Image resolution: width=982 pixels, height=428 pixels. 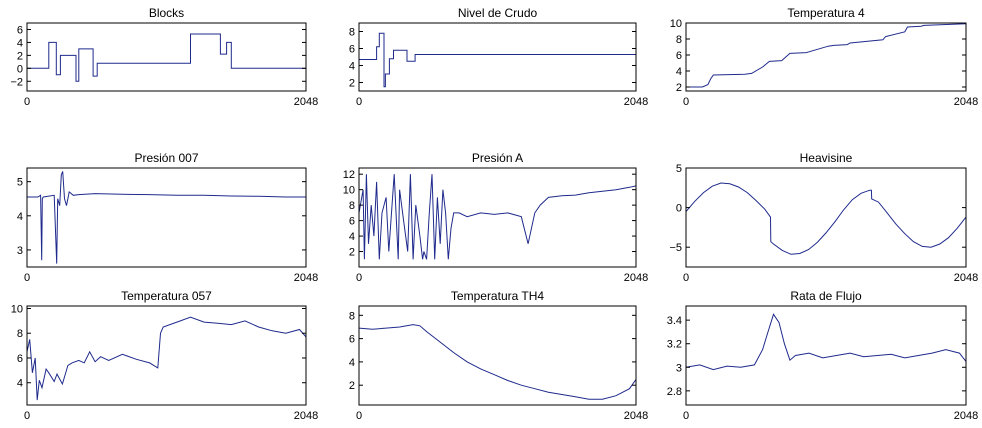 I want to click on y-tick-label: 3.2, so click(x=674, y=345).